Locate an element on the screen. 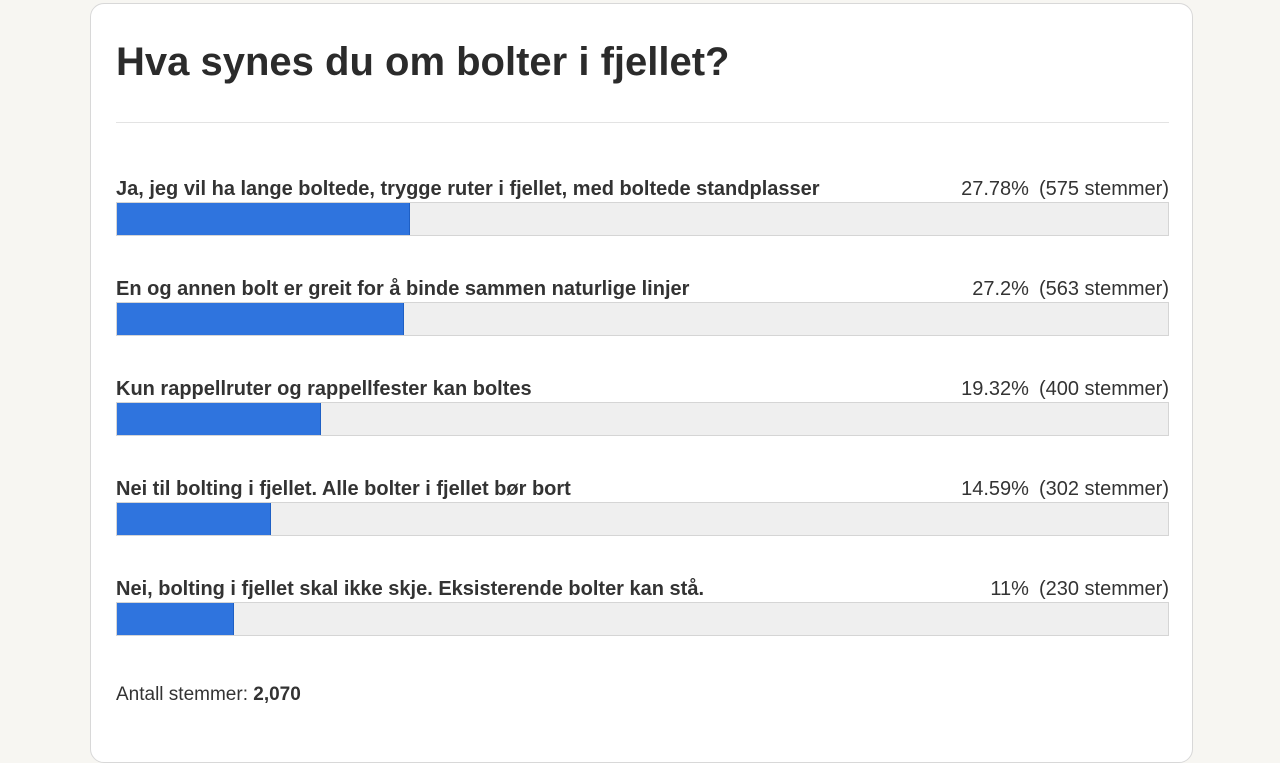  total-votes-value: 2,070 is located at coordinates (277, 694).